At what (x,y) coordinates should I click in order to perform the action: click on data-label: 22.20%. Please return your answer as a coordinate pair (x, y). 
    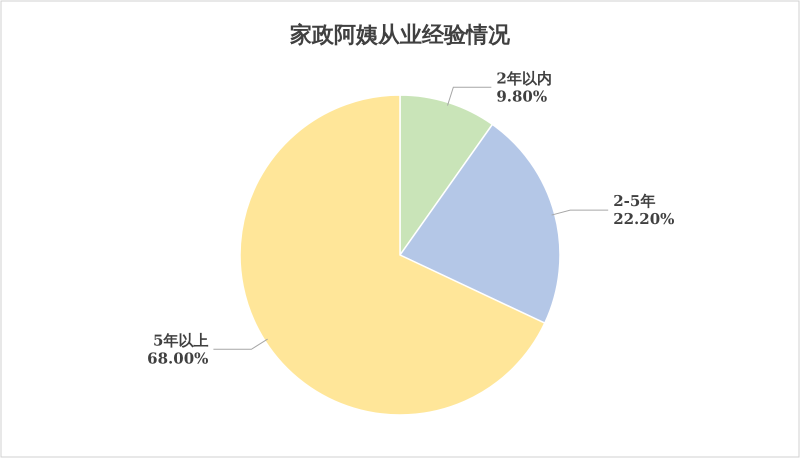
    Looking at the image, I should click on (643, 219).